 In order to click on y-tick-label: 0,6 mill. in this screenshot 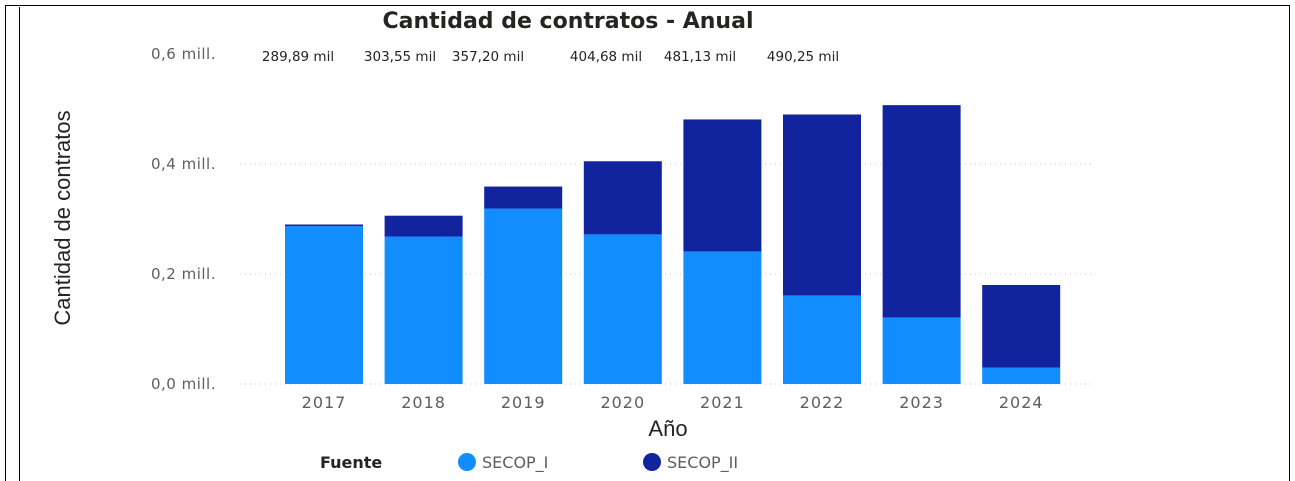, I will do `click(183, 54)`.